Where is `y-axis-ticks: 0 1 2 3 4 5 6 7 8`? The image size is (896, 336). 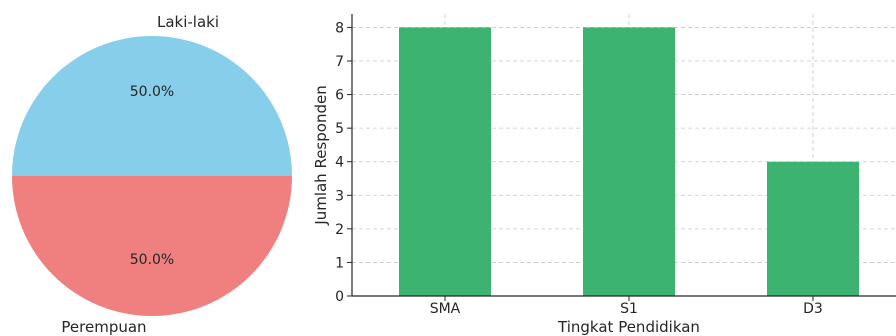 y-axis-ticks: 0 1 2 3 4 5 6 7 8 is located at coordinates (343, 162).